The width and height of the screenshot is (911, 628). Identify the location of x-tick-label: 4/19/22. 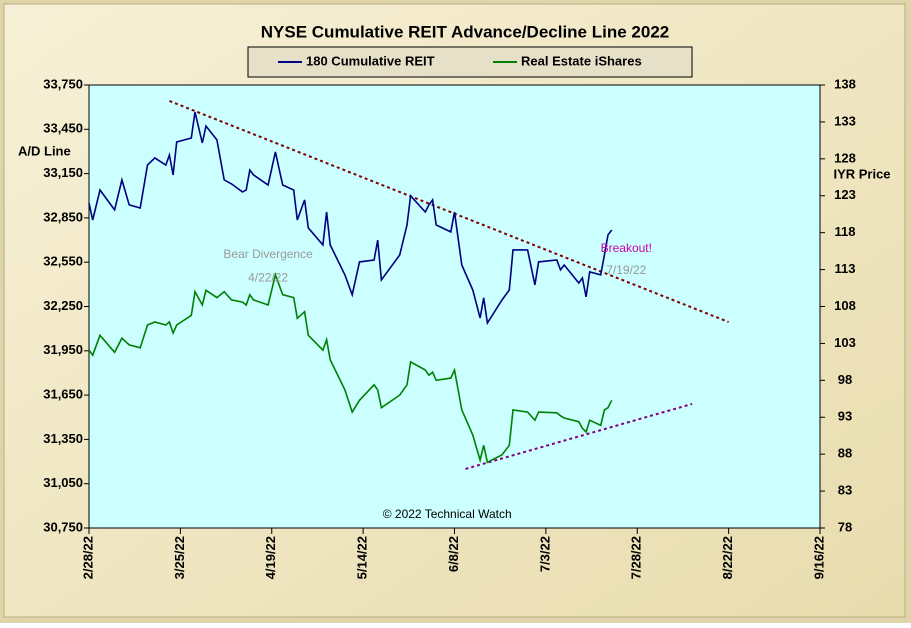
(270, 557).